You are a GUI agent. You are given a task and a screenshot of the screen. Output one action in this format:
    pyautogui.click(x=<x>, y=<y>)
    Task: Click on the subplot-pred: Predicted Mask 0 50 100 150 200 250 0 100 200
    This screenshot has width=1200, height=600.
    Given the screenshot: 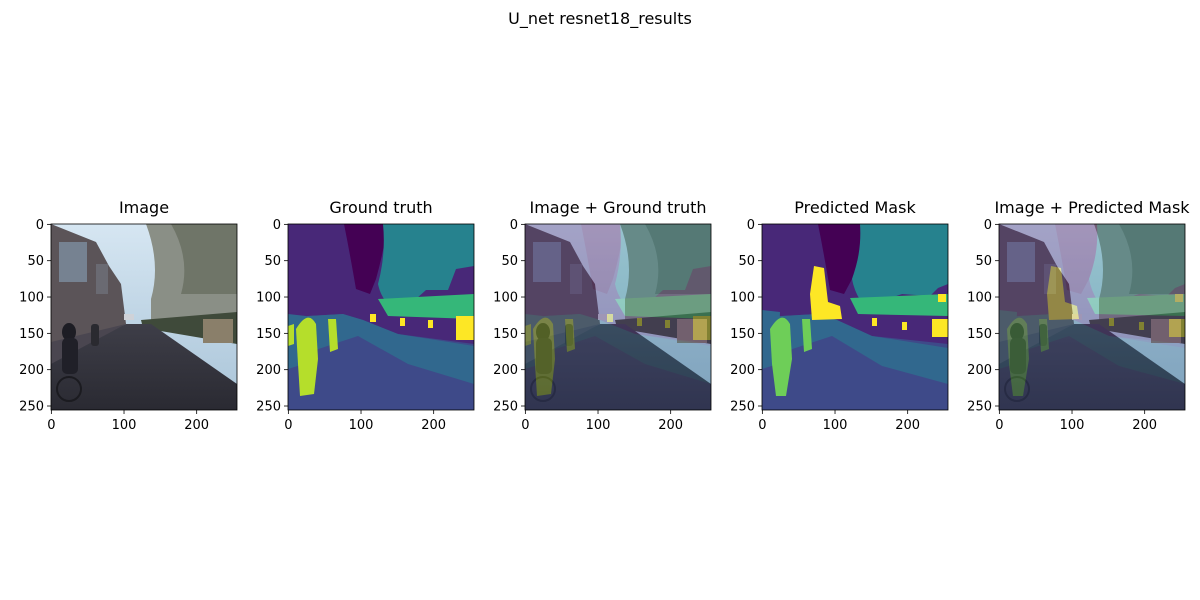 What is the action you would take?
    pyautogui.click(x=855, y=319)
    